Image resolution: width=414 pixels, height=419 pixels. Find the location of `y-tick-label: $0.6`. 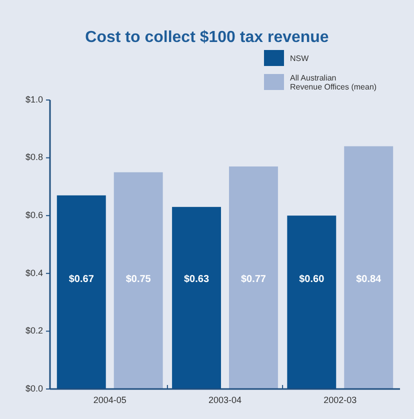

y-tick-label: $0.6 is located at coordinates (34, 215).